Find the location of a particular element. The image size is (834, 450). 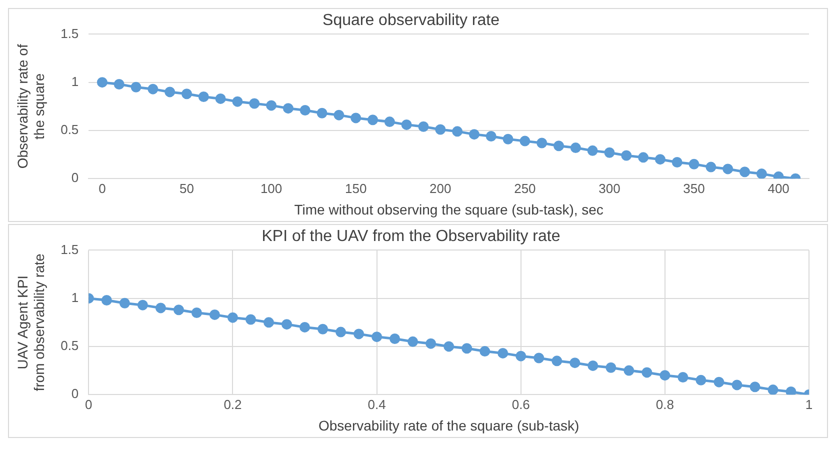

x-tick-label: 150 is located at coordinates (355, 188).